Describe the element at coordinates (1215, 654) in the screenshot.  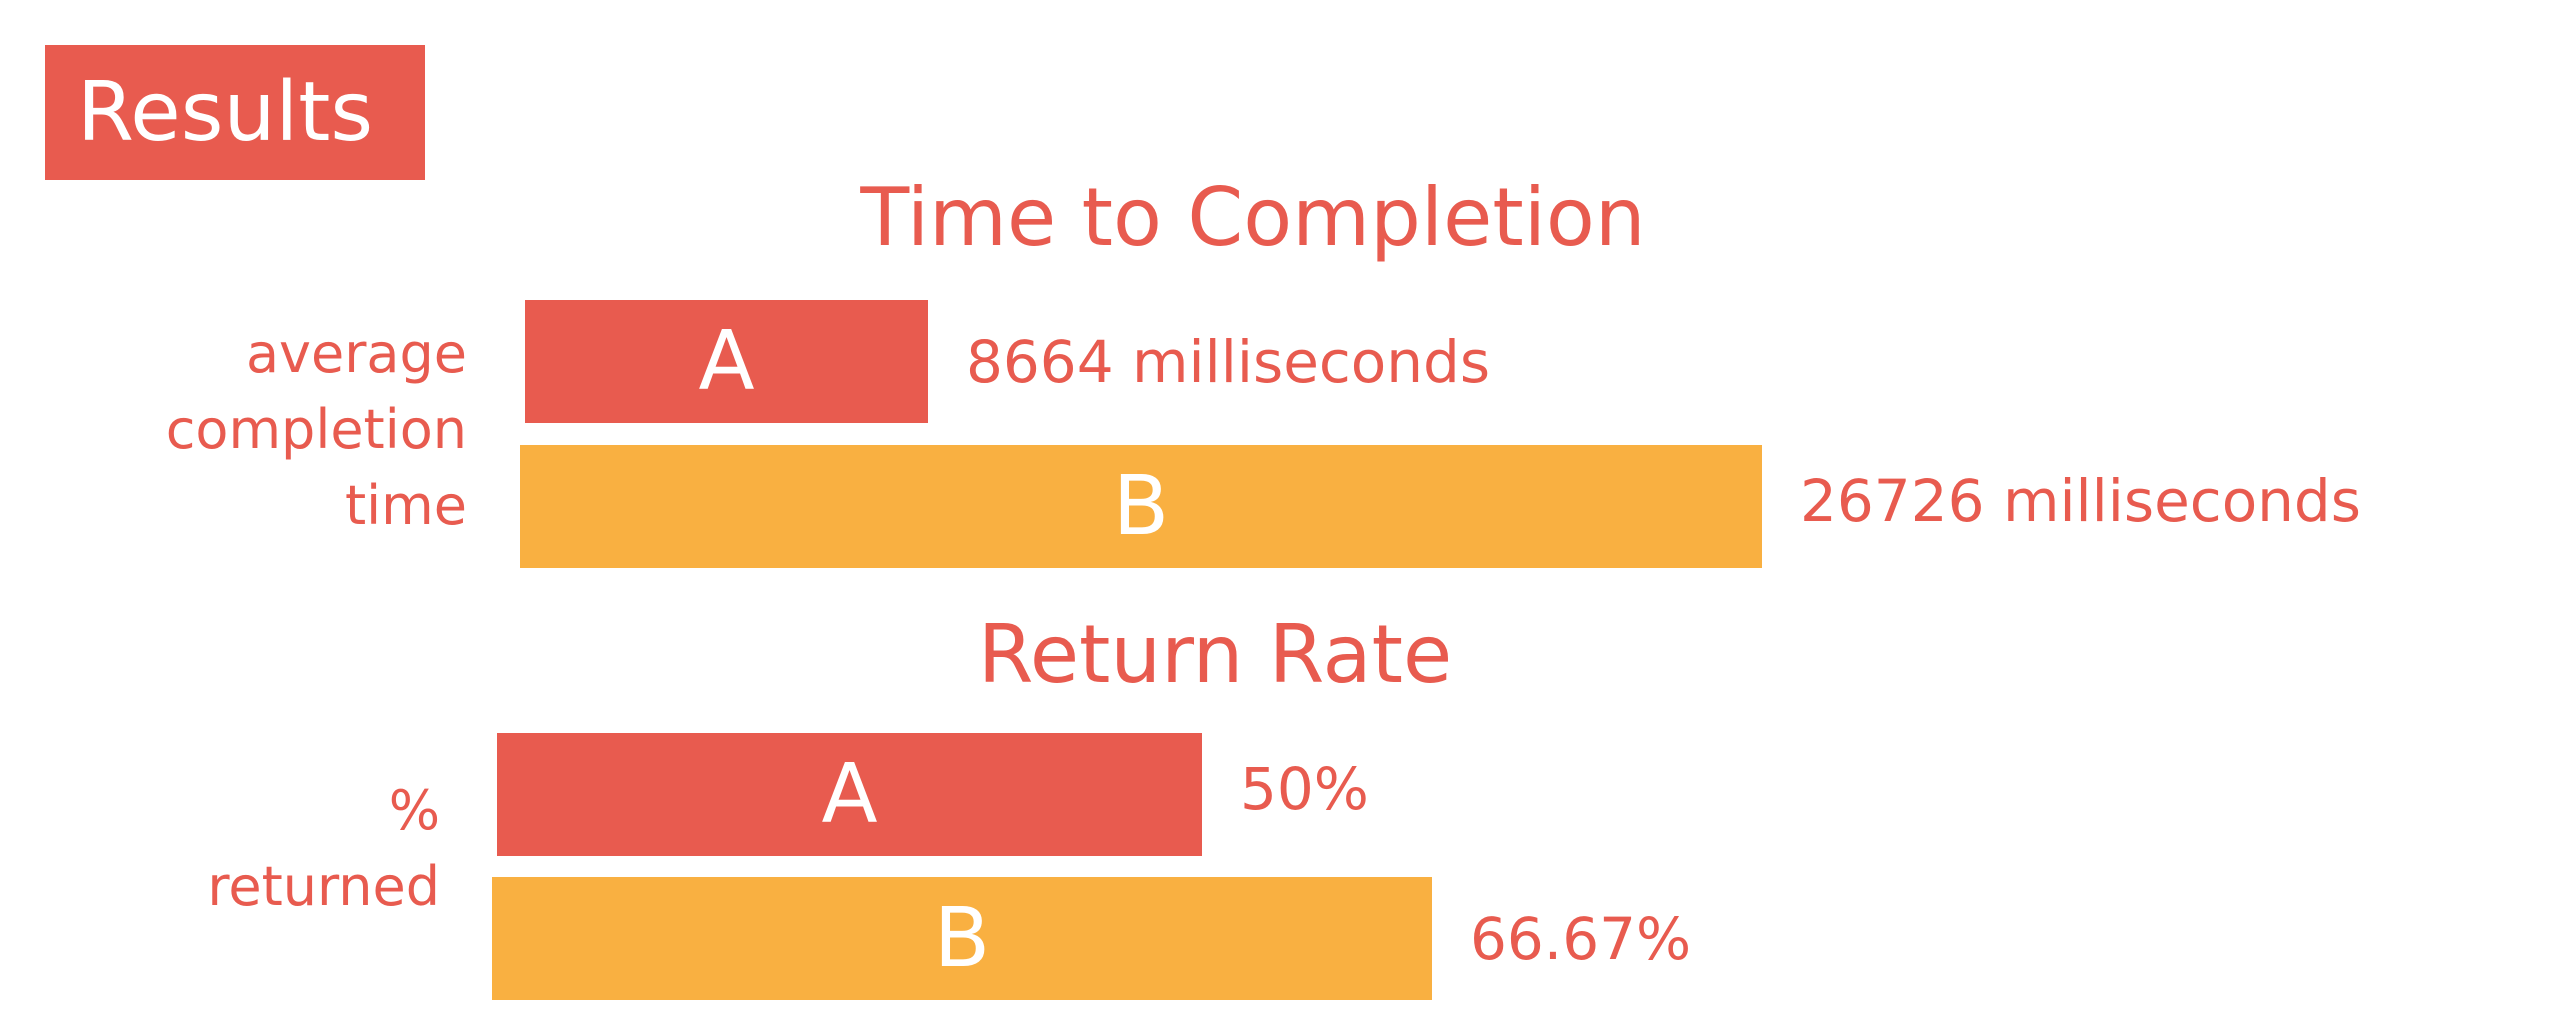
I see `chart-title-return-rate: Return Rate` at that location.